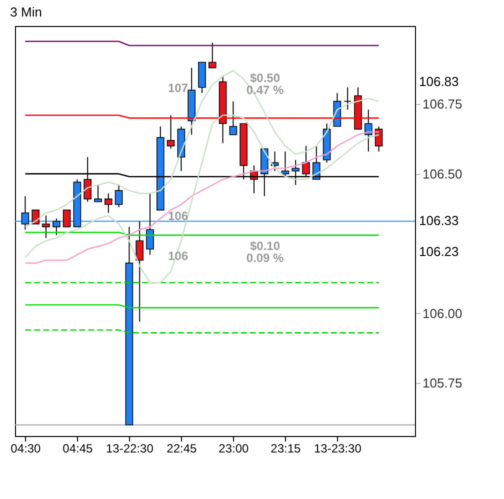 The width and height of the screenshot is (504, 499). What do you see at coordinates (442, 104) in the screenshot?
I see `y-tick-label: 106.75` at bounding box center [442, 104].